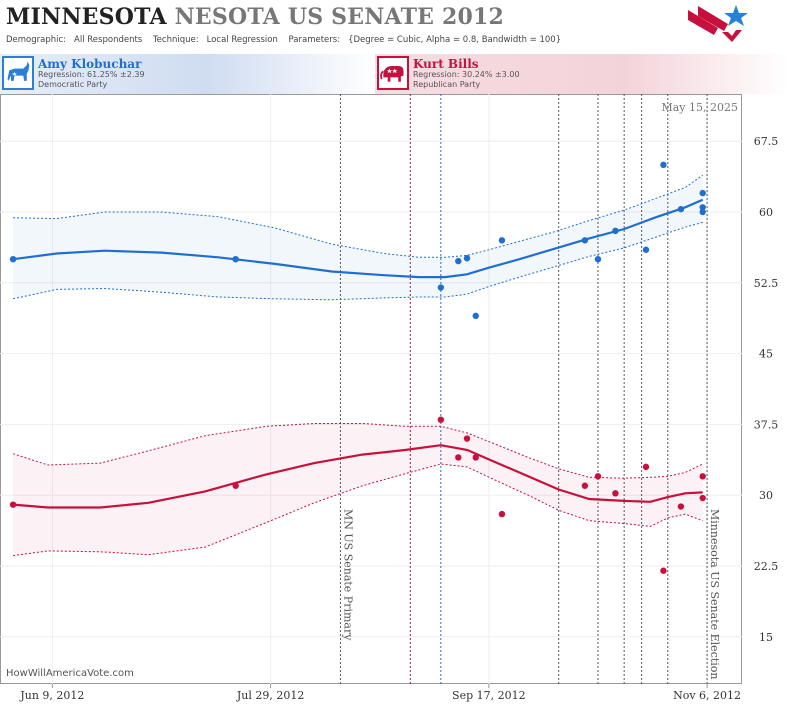 This screenshot has width=789, height=704. I want to click on x-tick-label: Nov 6, 2012, so click(707, 695).